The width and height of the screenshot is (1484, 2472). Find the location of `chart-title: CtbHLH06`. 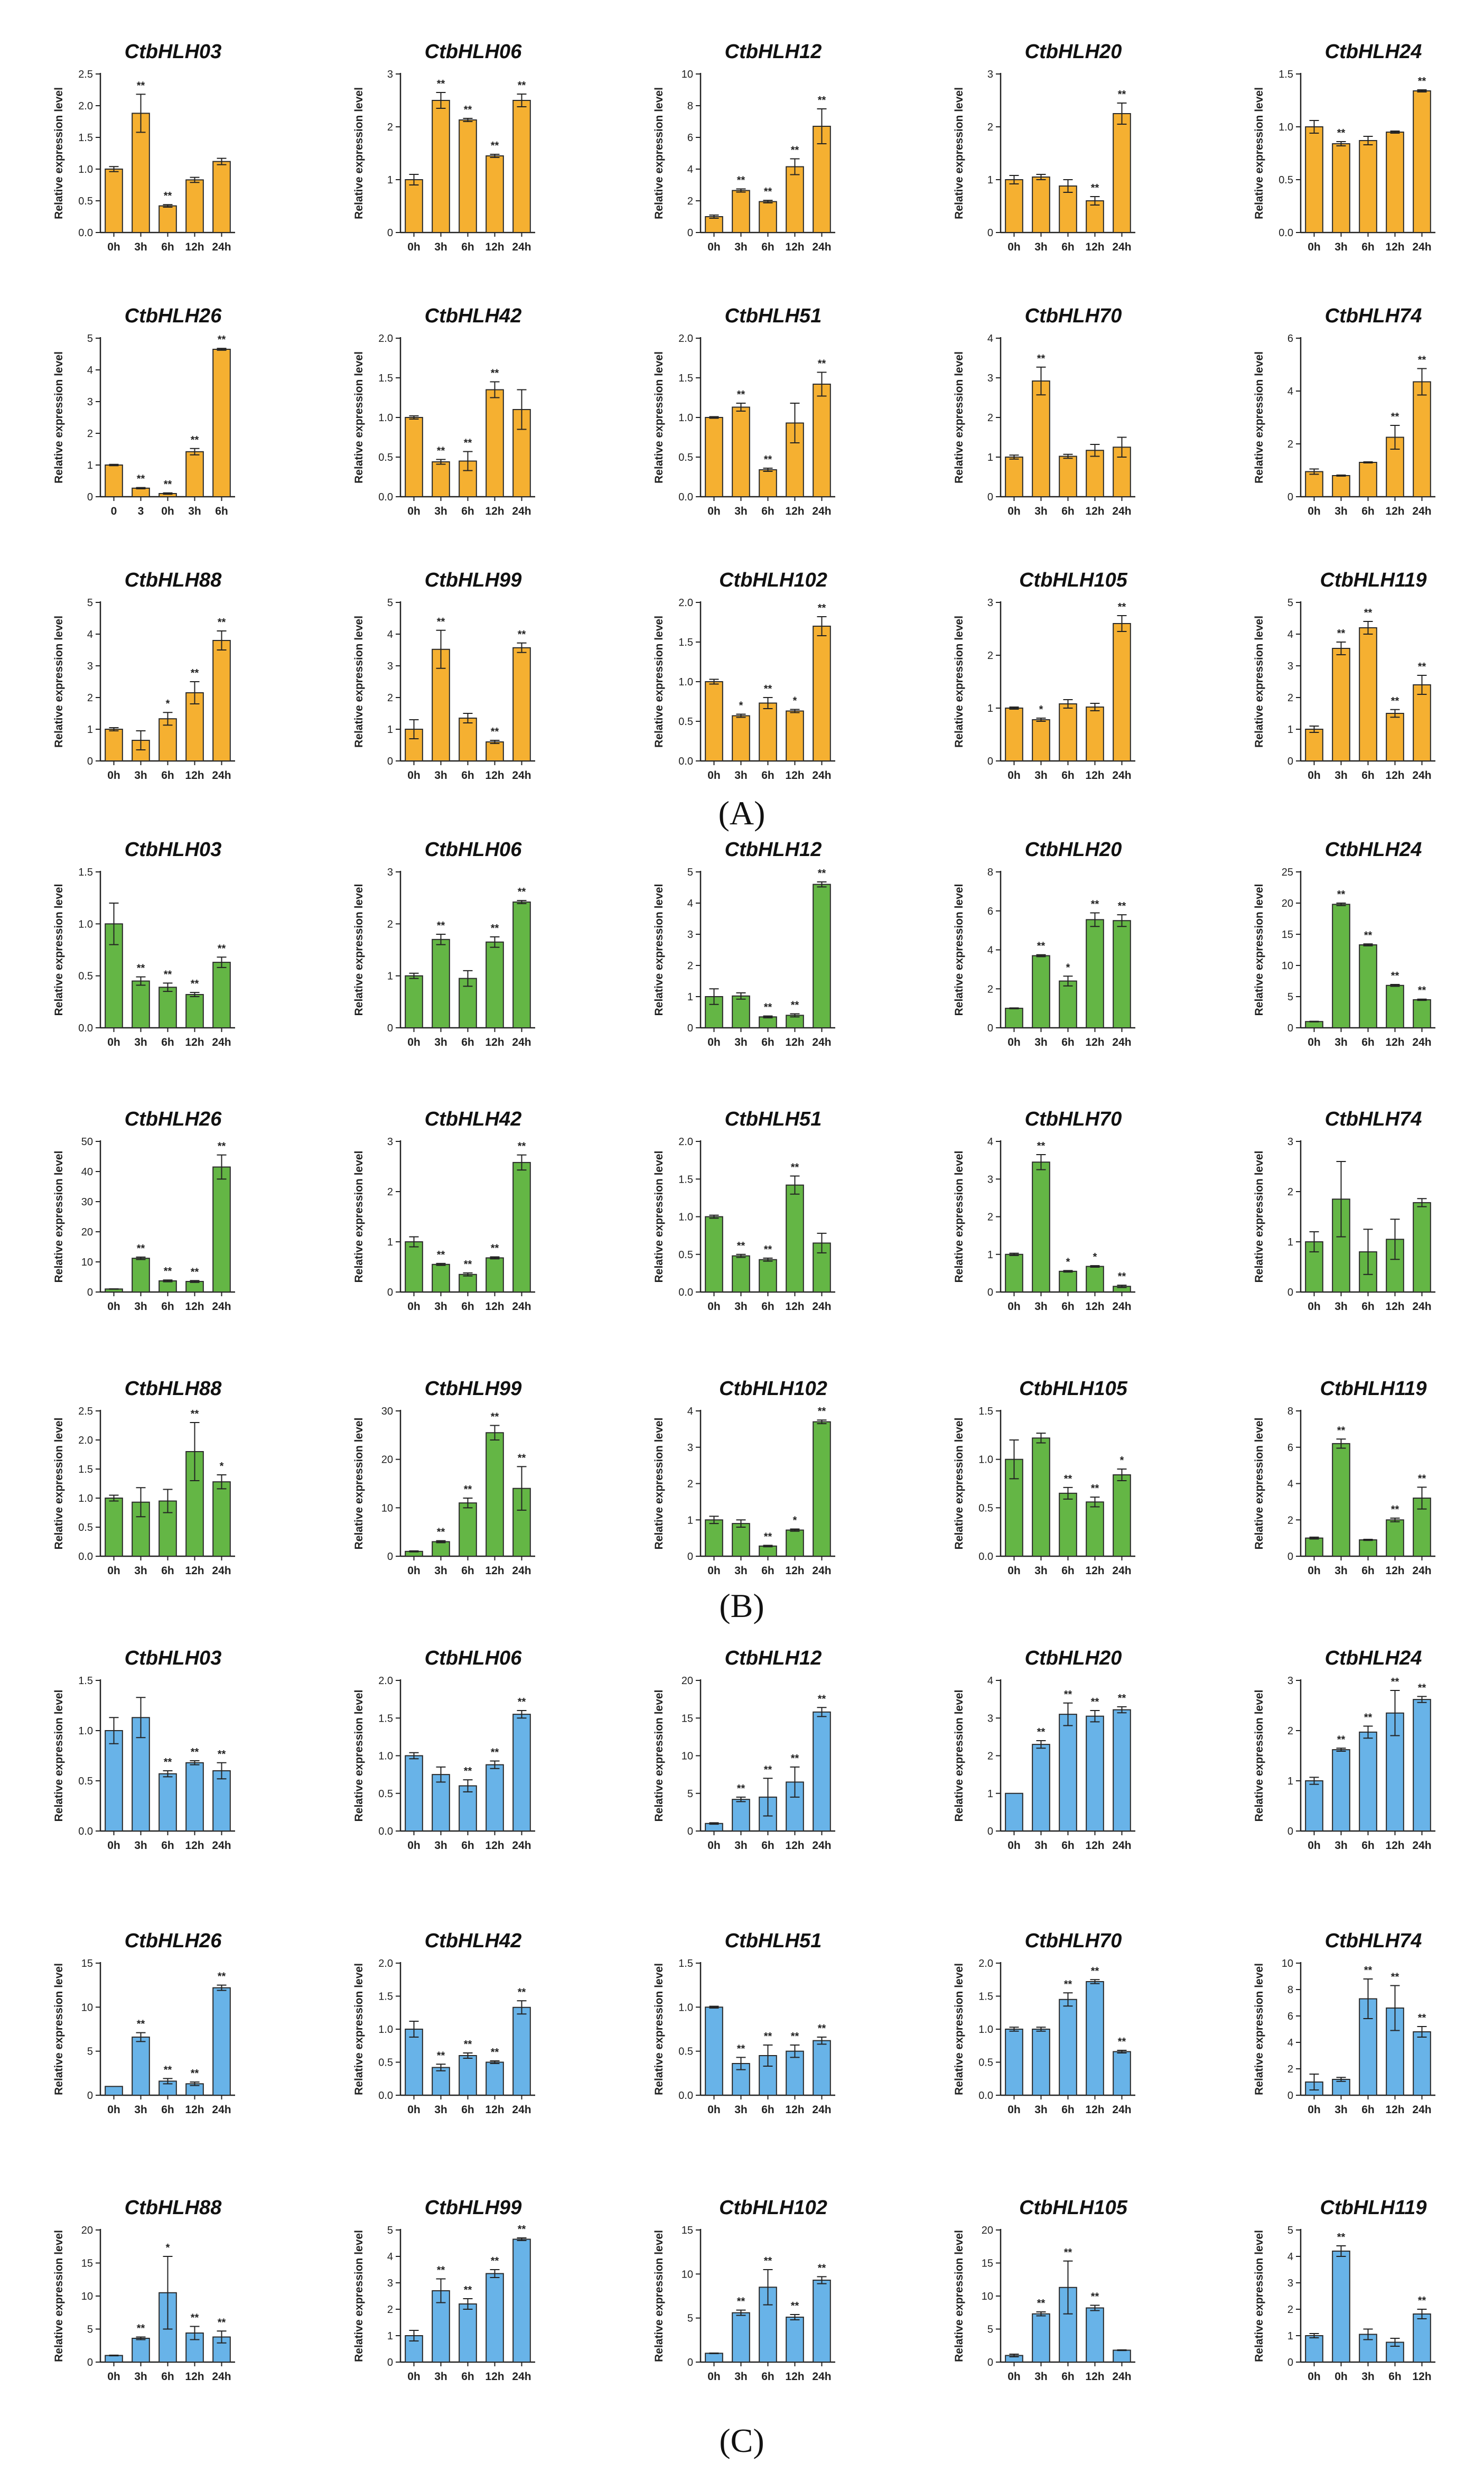

chart-title: CtbHLH06 is located at coordinates (473, 1658).